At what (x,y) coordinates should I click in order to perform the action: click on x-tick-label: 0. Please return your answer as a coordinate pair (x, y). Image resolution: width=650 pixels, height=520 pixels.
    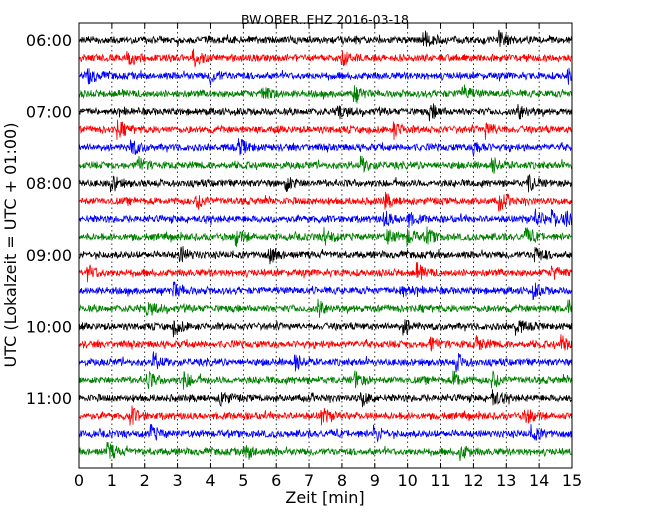
    Looking at the image, I should click on (79, 480).